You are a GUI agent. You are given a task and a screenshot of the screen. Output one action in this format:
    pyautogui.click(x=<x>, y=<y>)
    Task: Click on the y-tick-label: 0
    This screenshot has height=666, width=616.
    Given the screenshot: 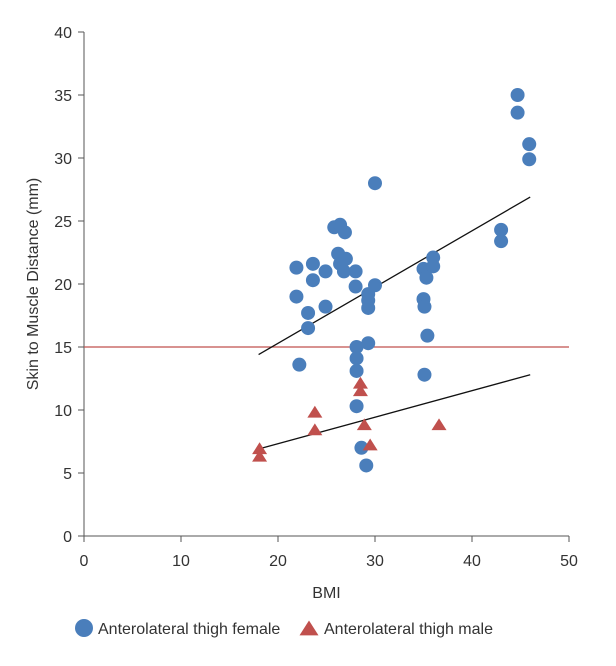 What is the action you would take?
    pyautogui.click(x=67, y=537)
    